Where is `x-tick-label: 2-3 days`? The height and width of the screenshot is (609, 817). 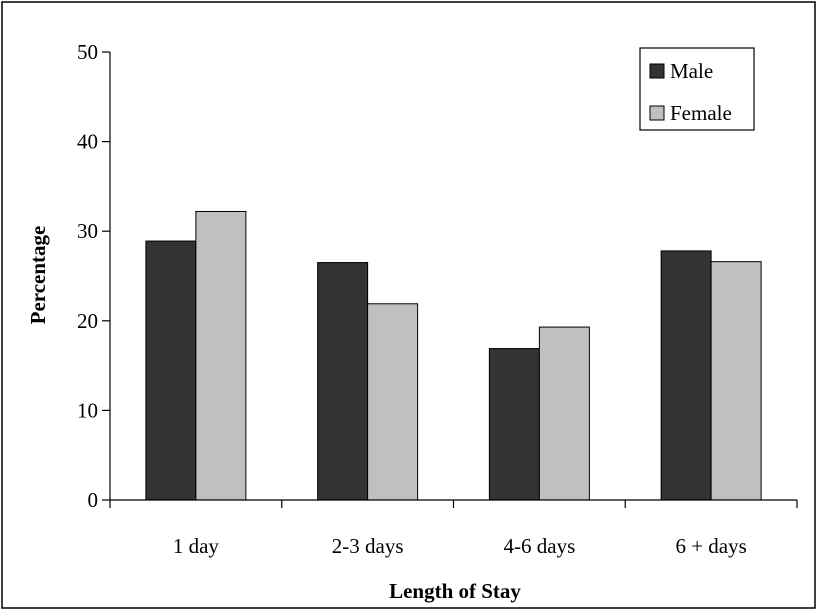 x-tick-label: 2-3 days is located at coordinates (368, 546).